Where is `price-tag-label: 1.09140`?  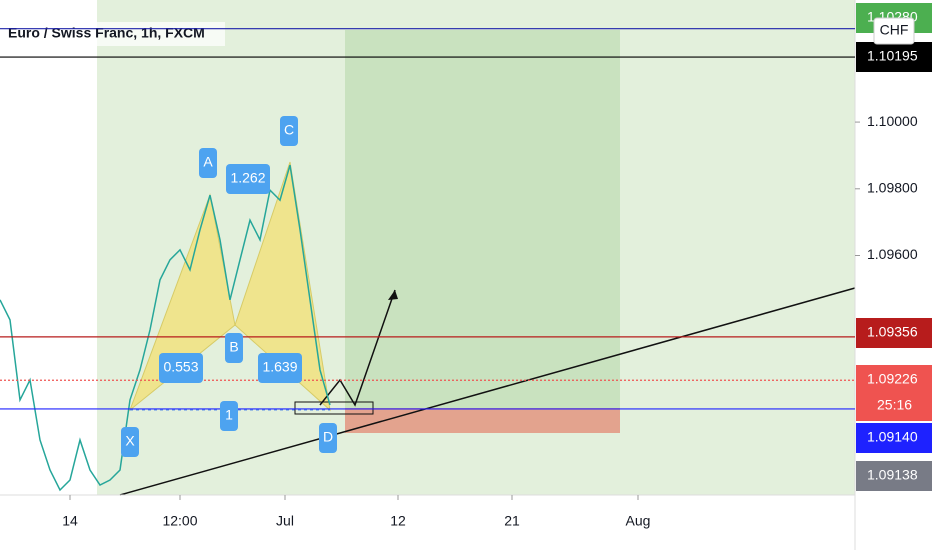
price-tag-label: 1.09140 is located at coordinates (892, 437).